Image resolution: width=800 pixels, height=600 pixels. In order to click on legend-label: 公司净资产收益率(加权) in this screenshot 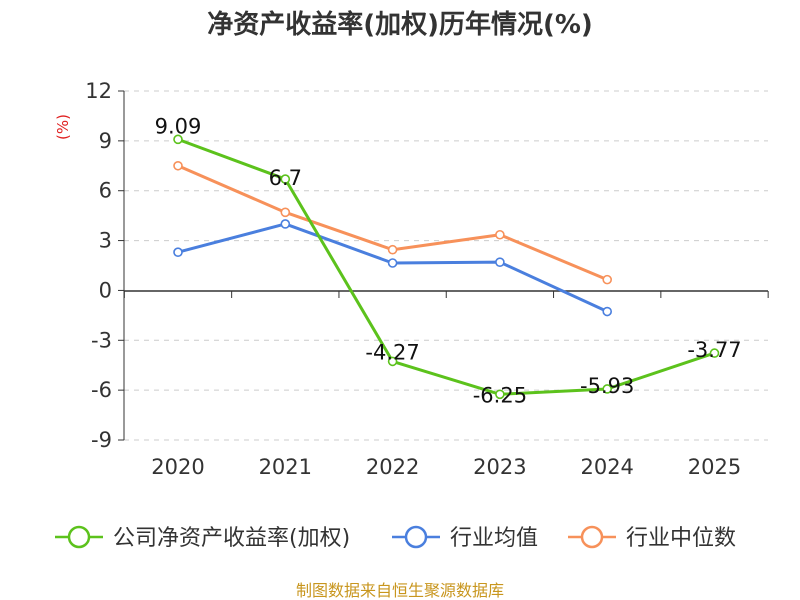, I will do `click(231, 538)`.